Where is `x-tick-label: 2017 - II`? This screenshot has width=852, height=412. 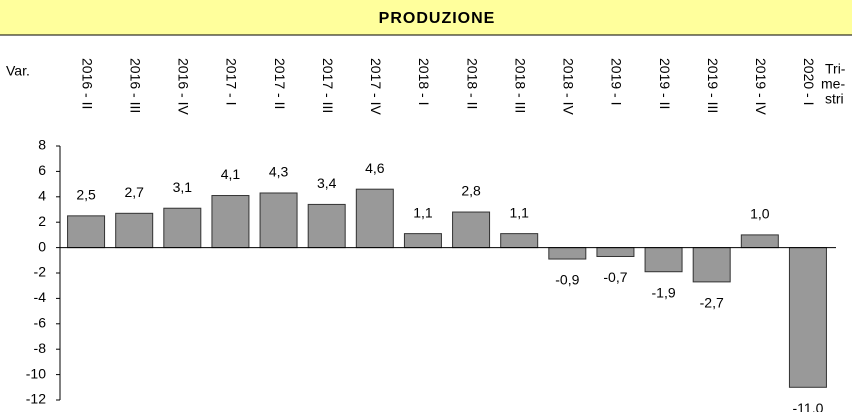 x-tick-label: 2017 - II is located at coordinates (280, 83).